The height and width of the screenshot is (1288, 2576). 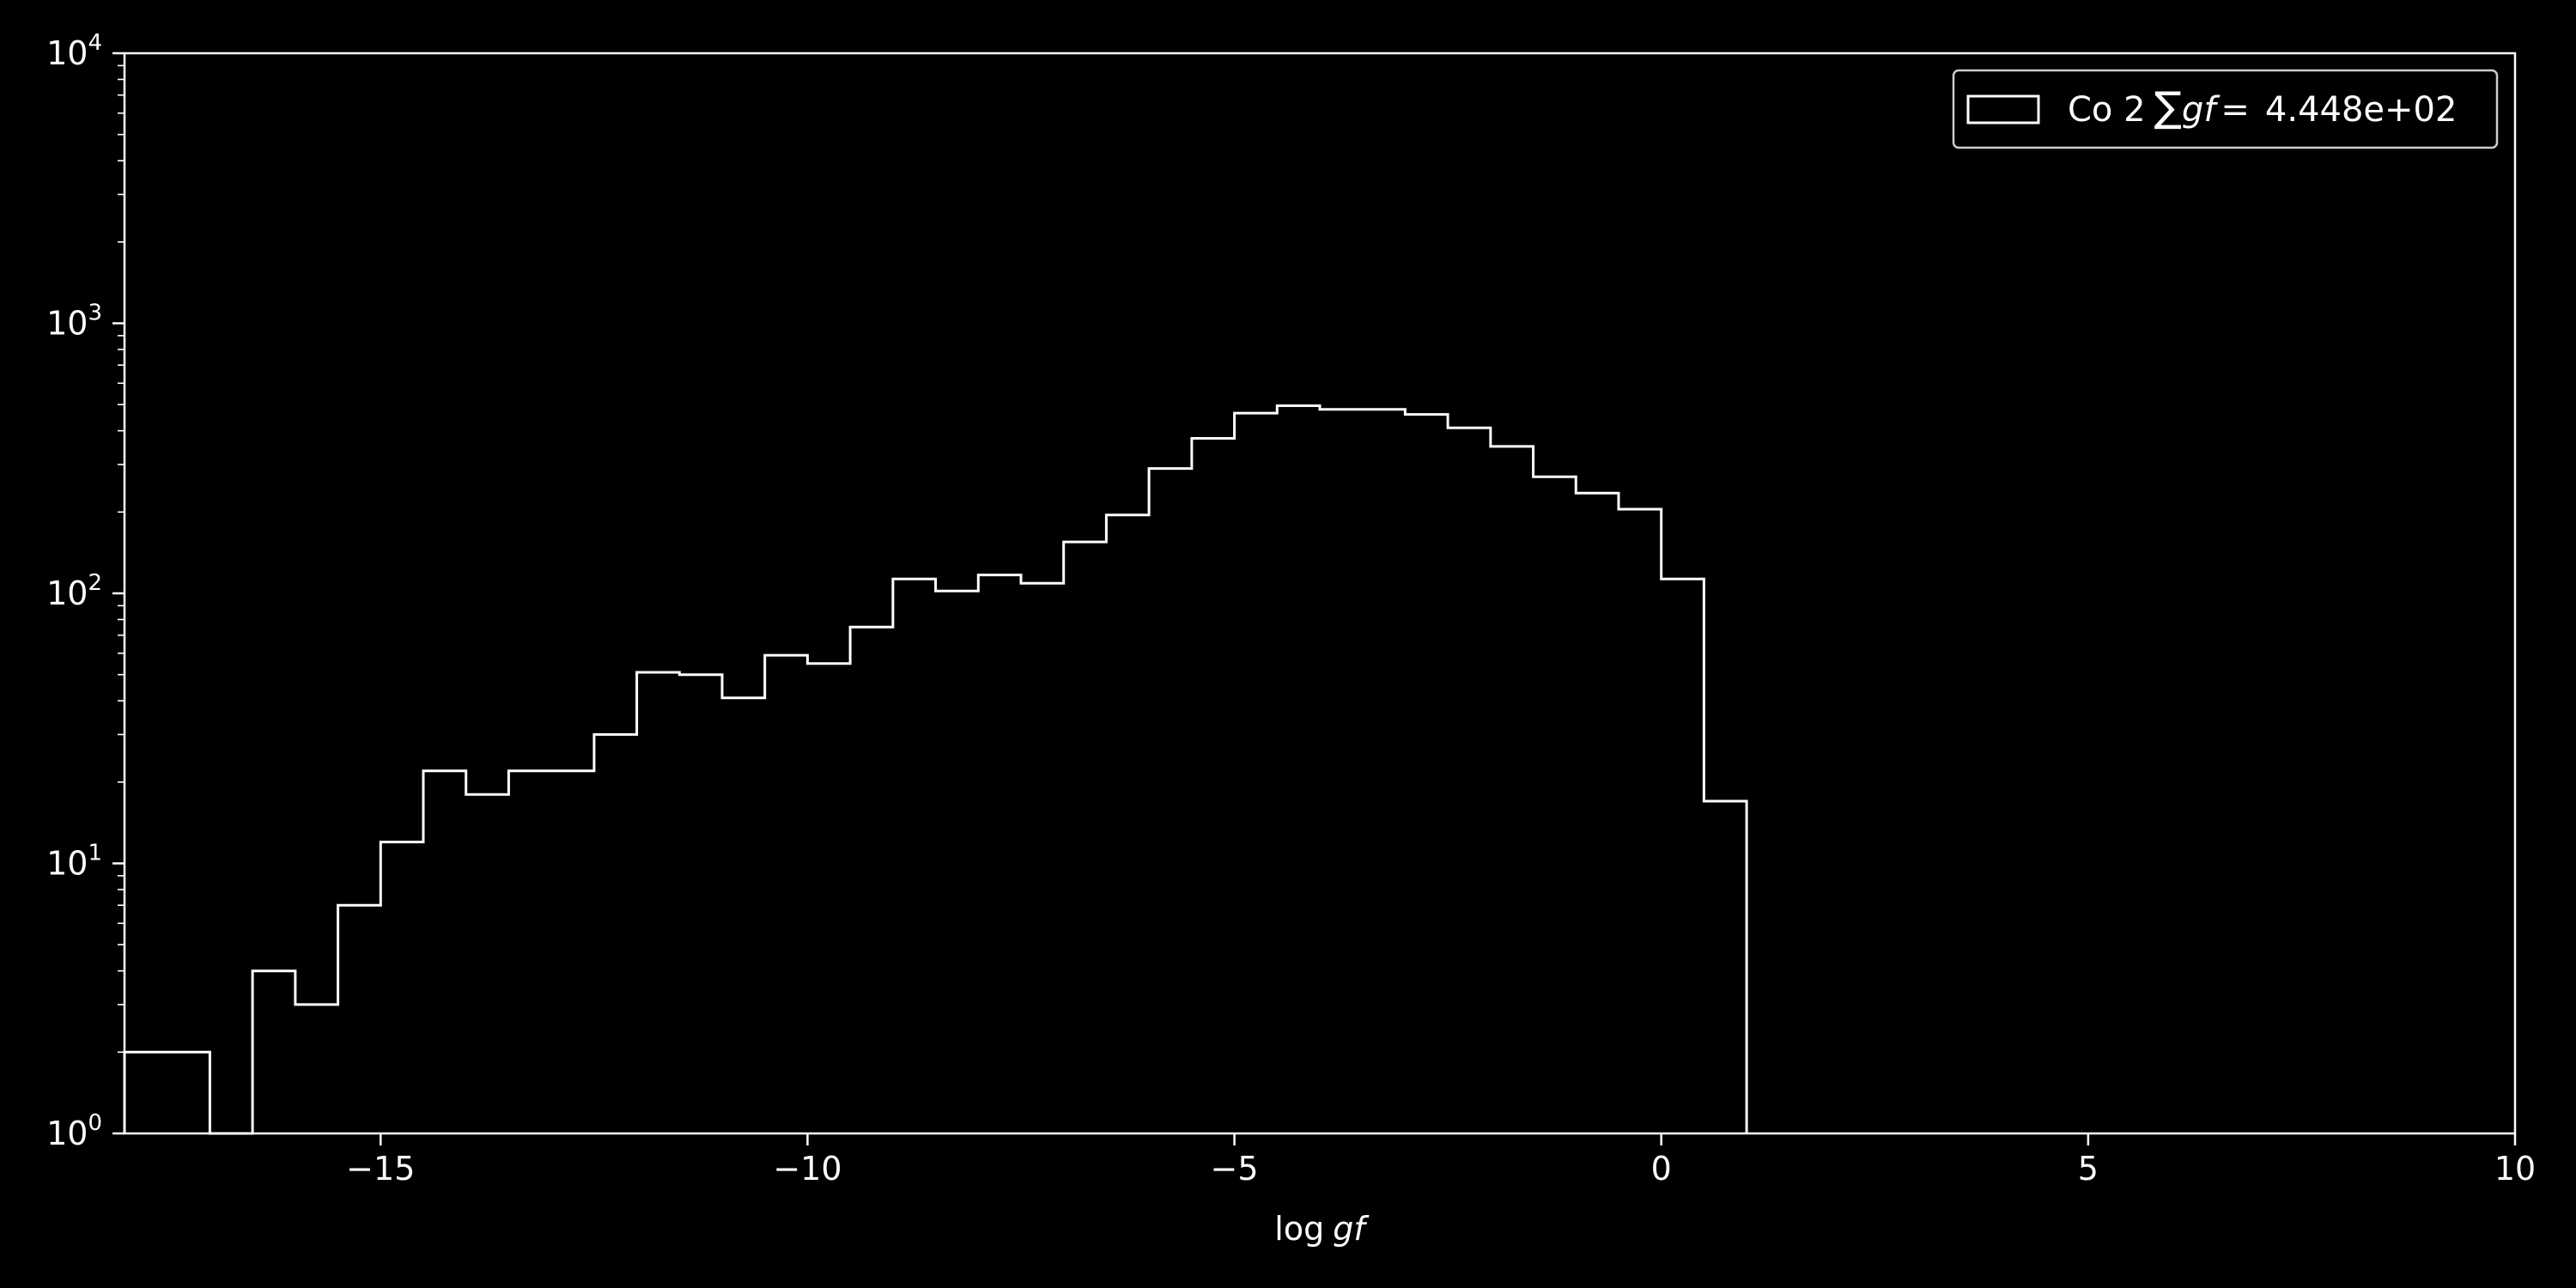 I want to click on legend: Co 2 ∑gf = 4.448e+02, so click(x=2225, y=109).